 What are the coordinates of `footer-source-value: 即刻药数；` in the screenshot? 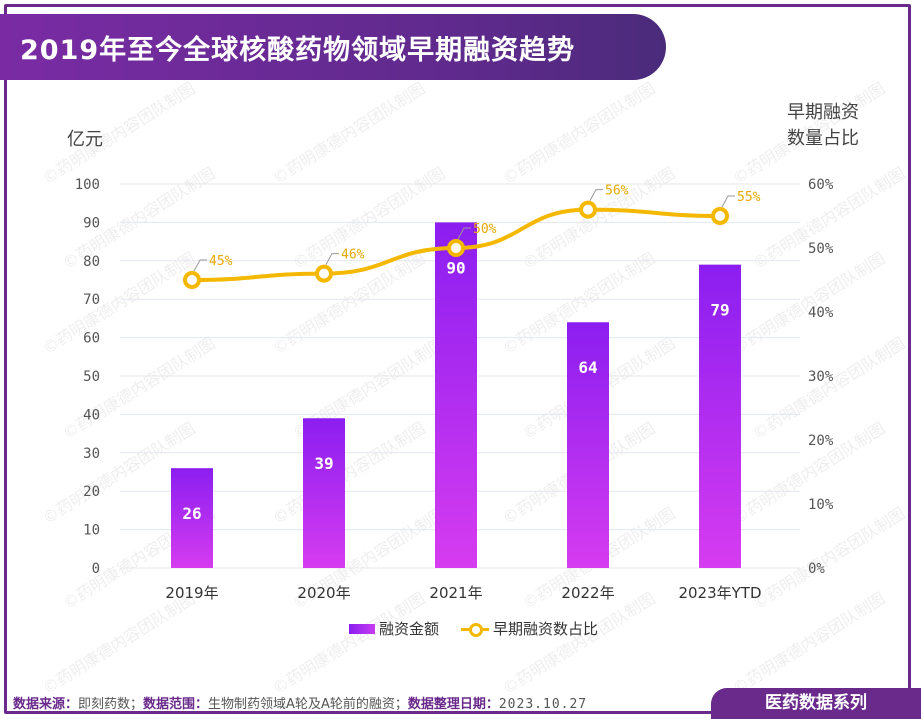 It's located at (111, 704).